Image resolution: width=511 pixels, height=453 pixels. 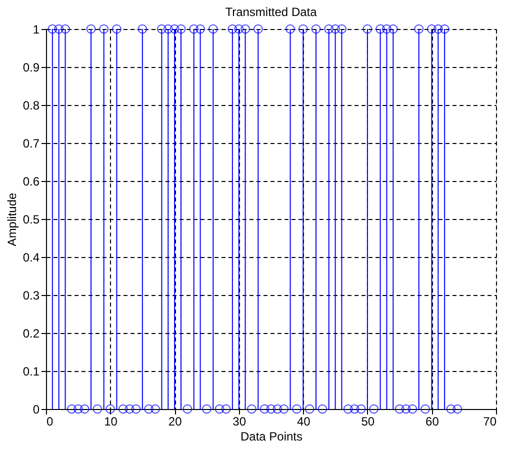 What do you see at coordinates (490, 421) in the screenshot?
I see `x-tick-label: 70` at bounding box center [490, 421].